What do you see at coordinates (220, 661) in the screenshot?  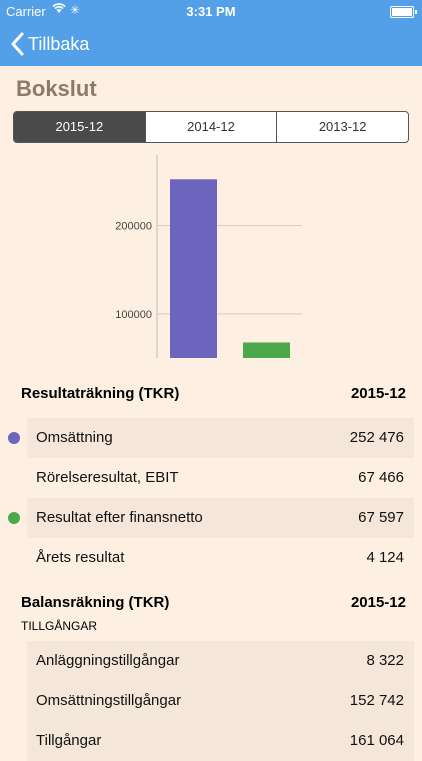 I see `table-row: Anläggningstillgångar 8 322` at bounding box center [220, 661].